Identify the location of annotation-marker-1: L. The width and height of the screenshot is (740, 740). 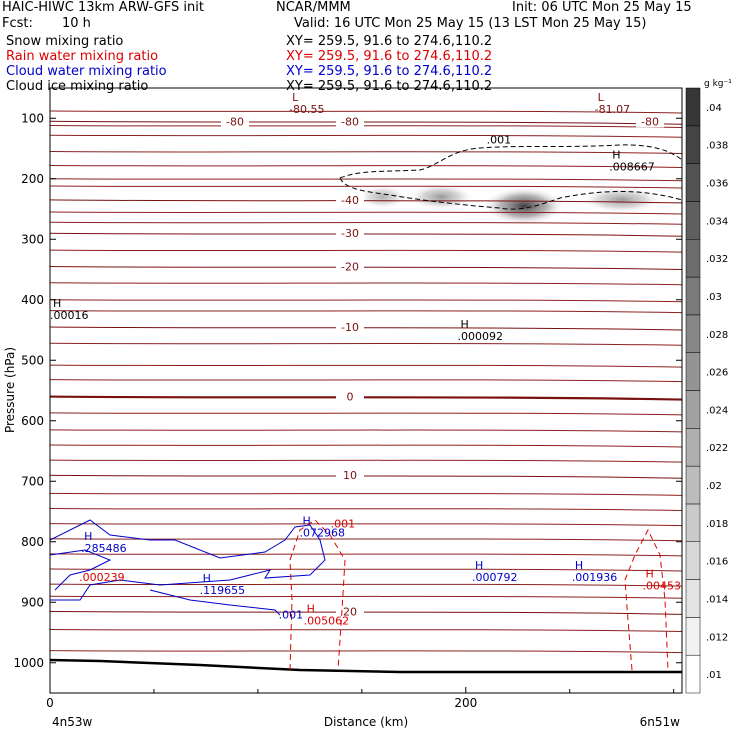
(601, 97).